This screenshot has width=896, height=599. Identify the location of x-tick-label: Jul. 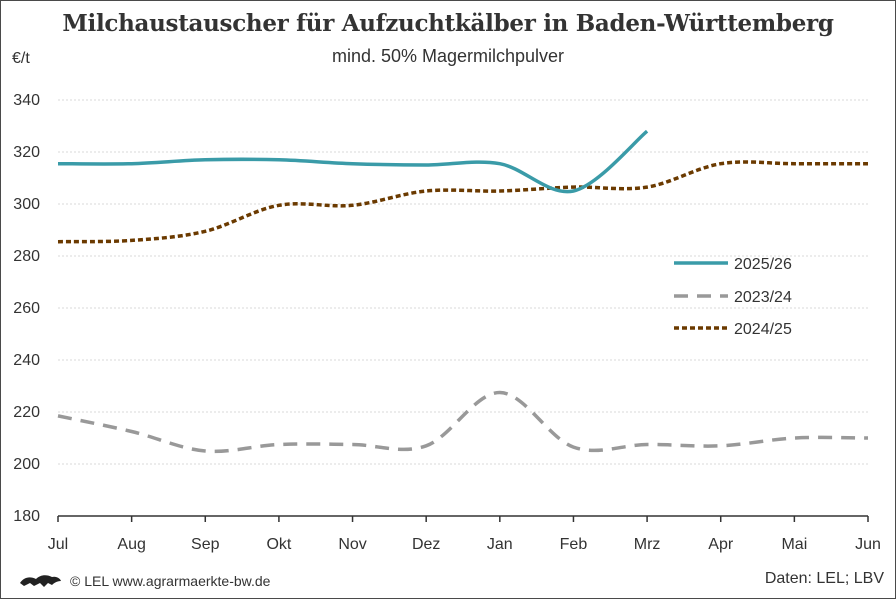
(58, 544).